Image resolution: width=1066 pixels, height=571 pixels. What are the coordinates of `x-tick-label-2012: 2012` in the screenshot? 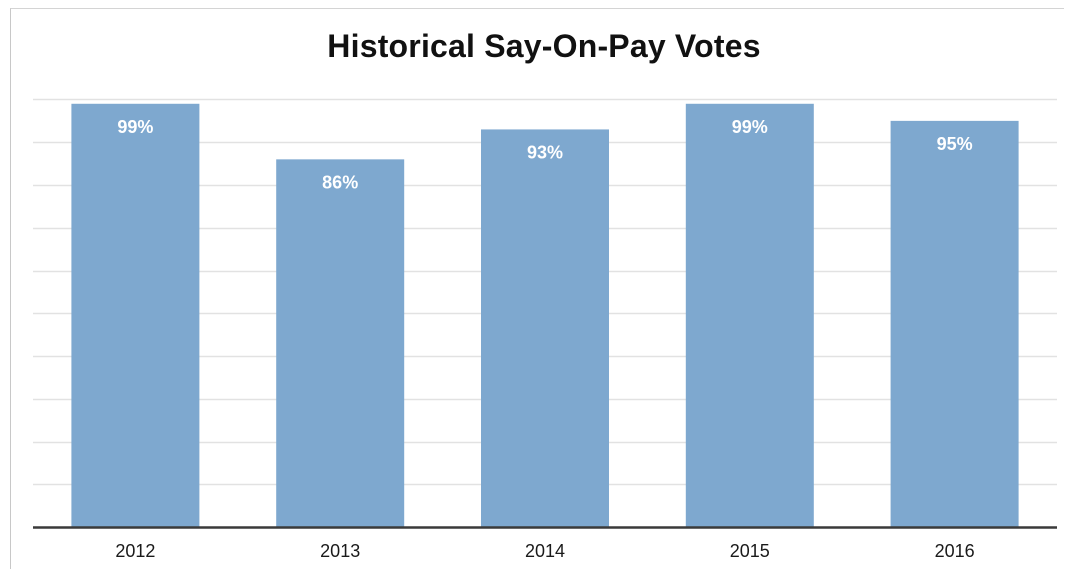 It's located at (135, 551).